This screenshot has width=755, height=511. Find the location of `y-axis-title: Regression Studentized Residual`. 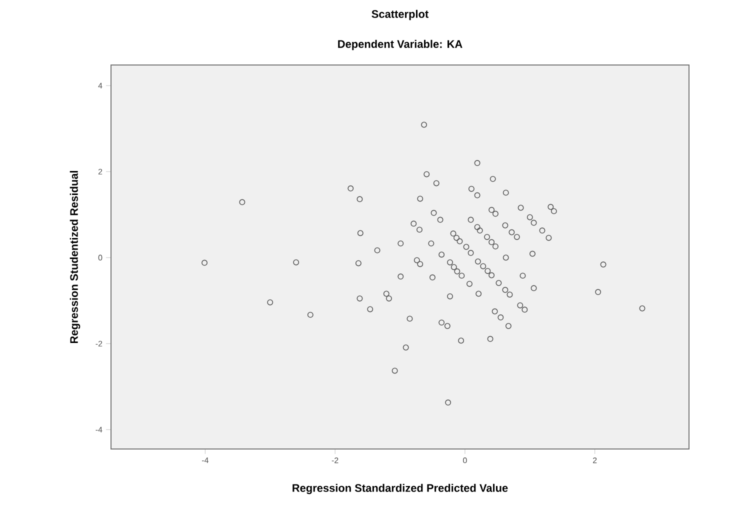

y-axis-title: Regression Studentized Residual is located at coordinates (75, 257).